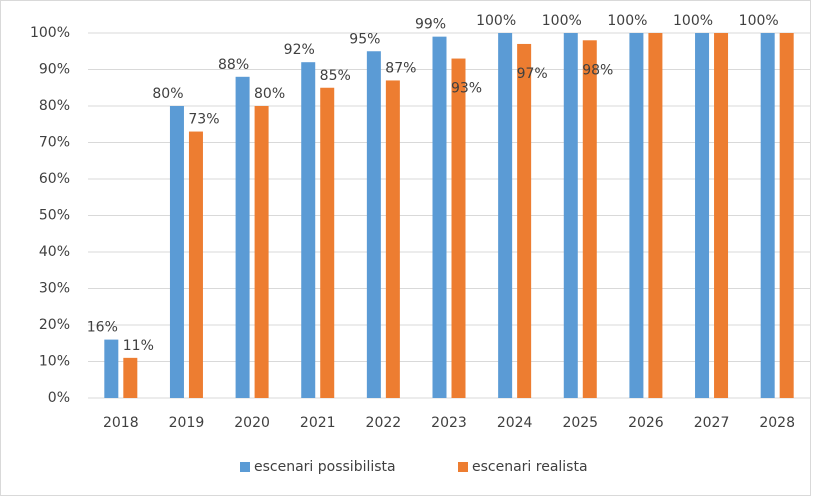  Describe the element at coordinates (466, 89) in the screenshot. I see `data-label: 93%` at that location.